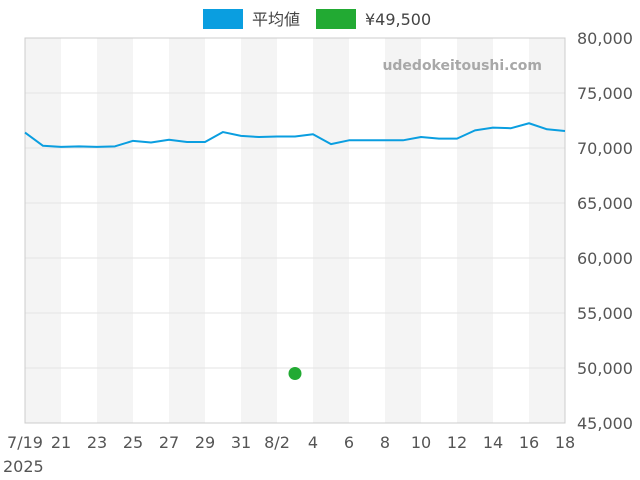 Image resolution: width=640 pixels, height=480 pixels. I want to click on x-tick-label: 4, so click(313, 442).